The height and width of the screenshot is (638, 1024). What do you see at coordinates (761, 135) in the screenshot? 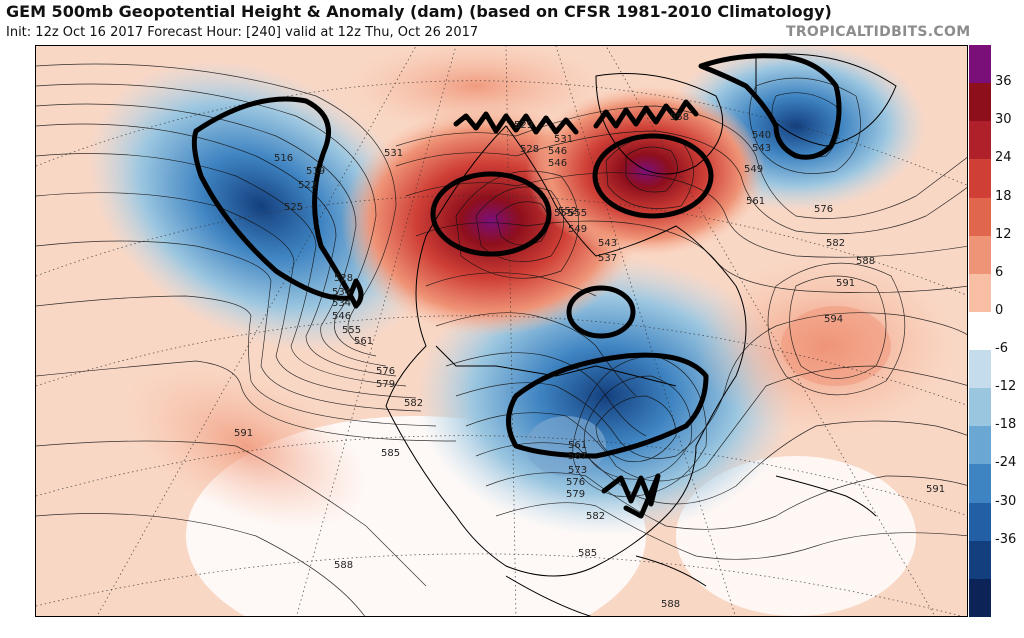
I see `contour-label: 540` at bounding box center [761, 135].